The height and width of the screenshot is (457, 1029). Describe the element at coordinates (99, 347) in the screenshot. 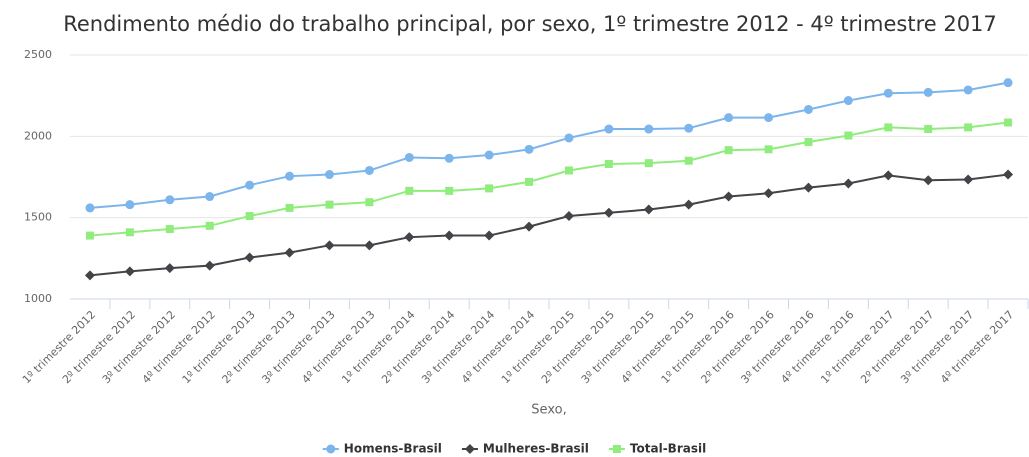

I see `x-tick-label: 2º trimestre 2012` at that location.